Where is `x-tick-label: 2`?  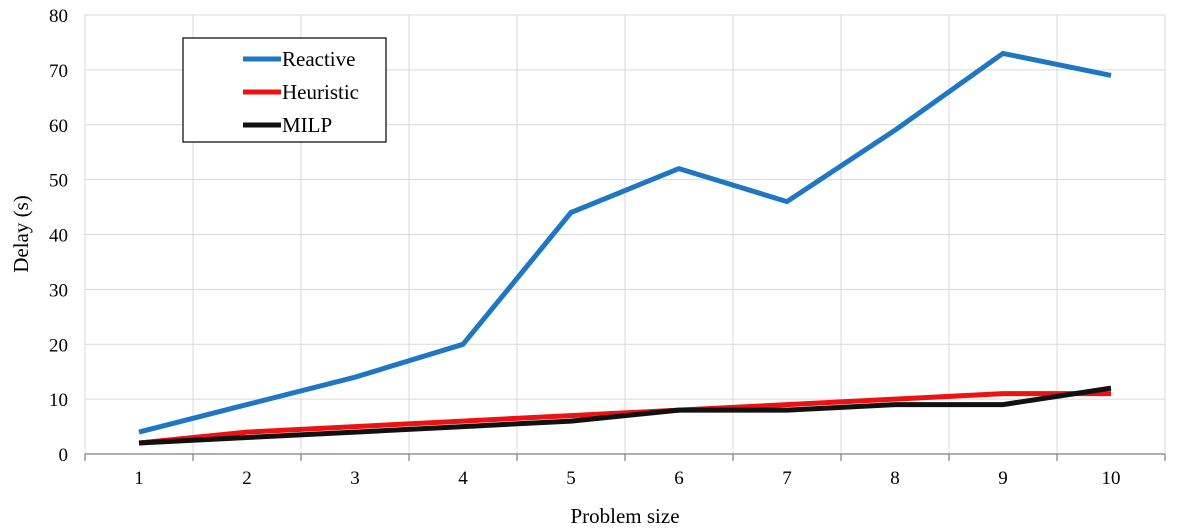
x-tick-label: 2 is located at coordinates (247, 478).